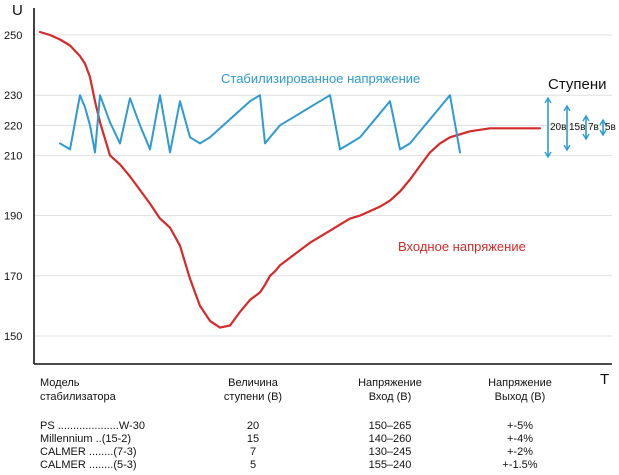 Image resolution: width=619 pixels, height=475 pixels. Describe the element at coordinates (520, 426) in the screenshot. I see `output-cell: +-5%` at that location.